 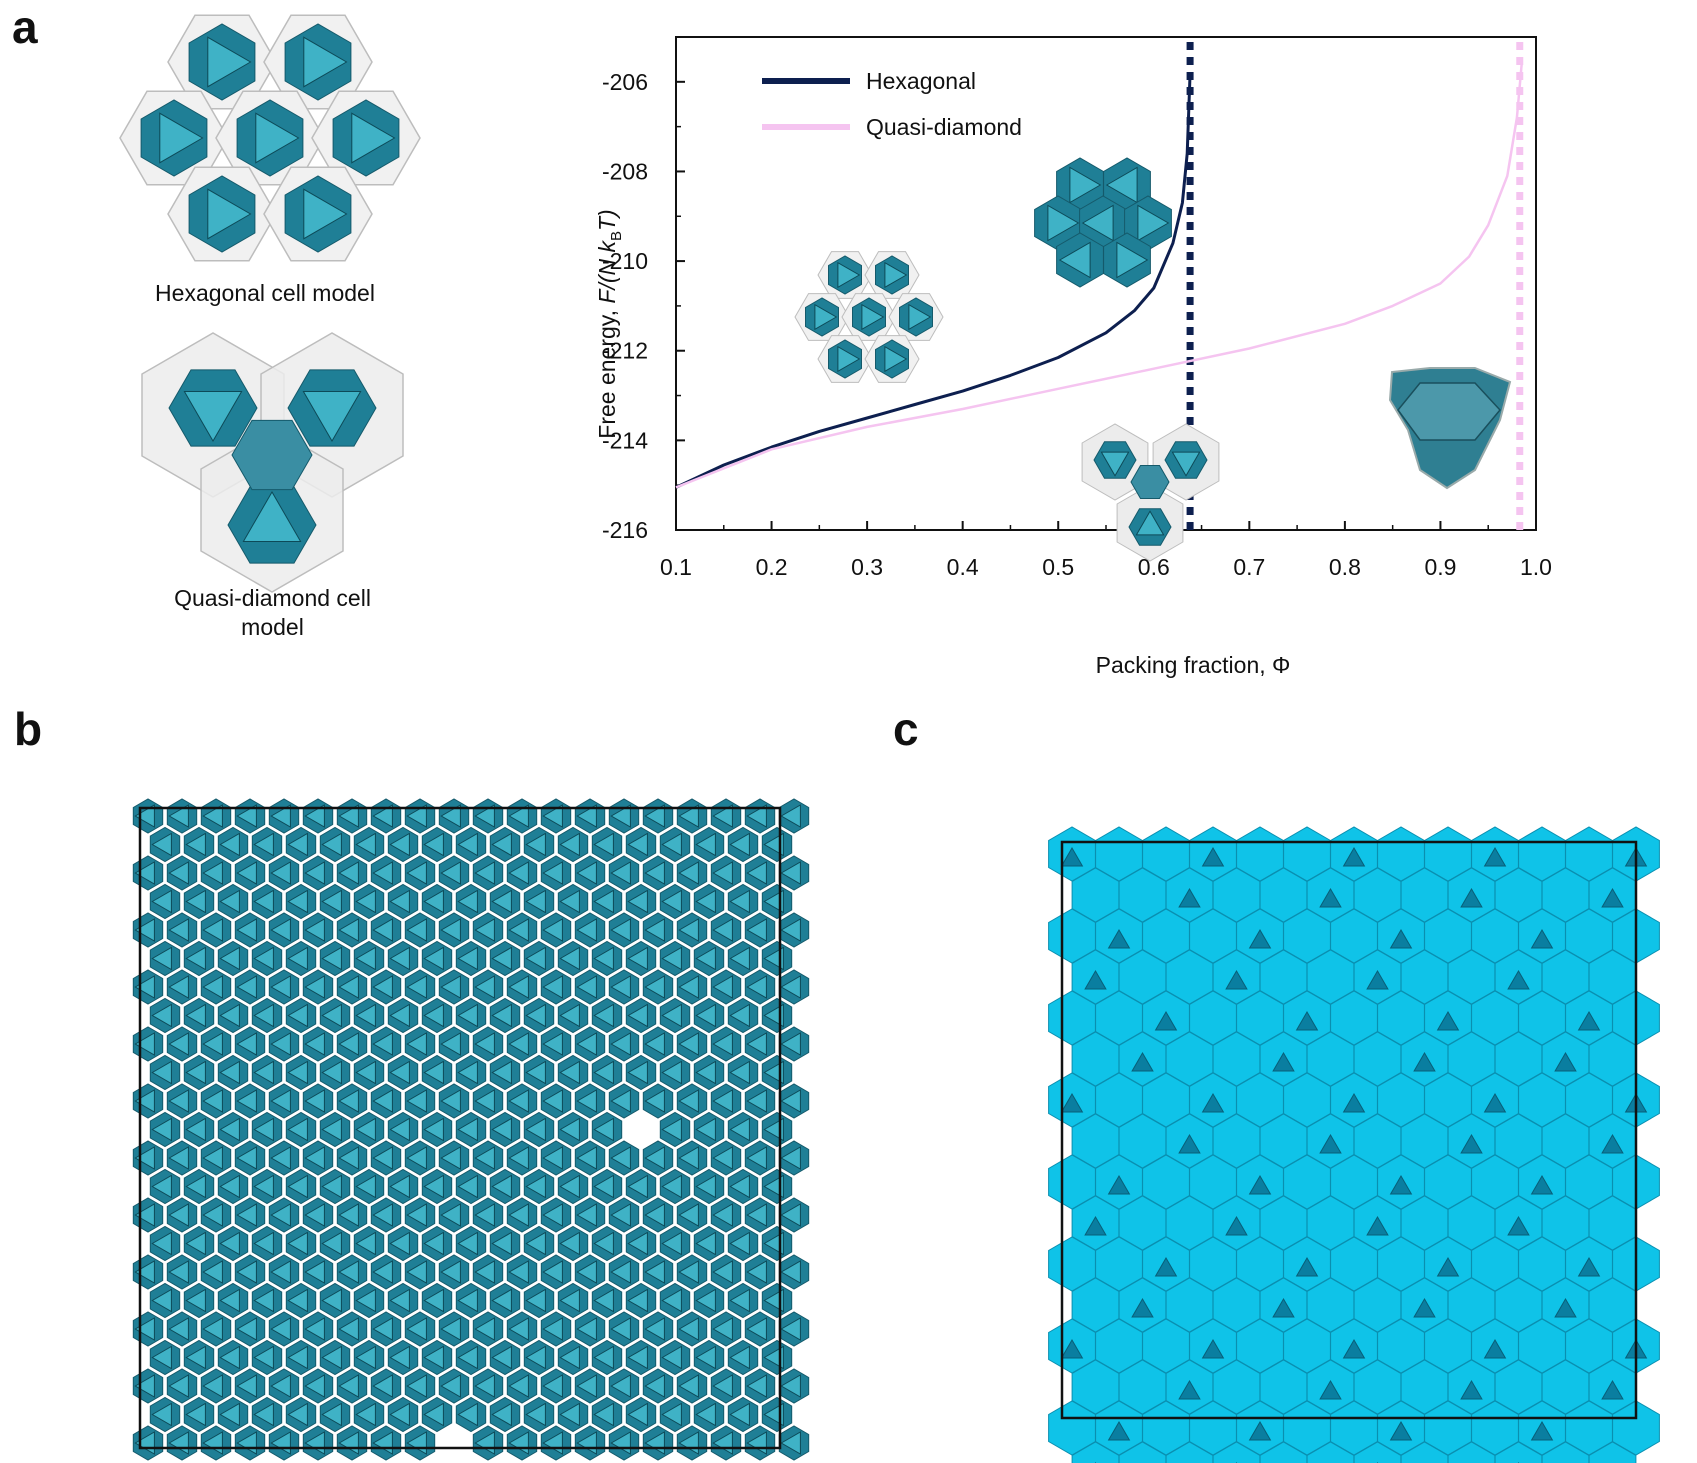 What do you see at coordinates (586, 1272) in the screenshot?
I see `panel-b-particle-324-face` at bounding box center [586, 1272].